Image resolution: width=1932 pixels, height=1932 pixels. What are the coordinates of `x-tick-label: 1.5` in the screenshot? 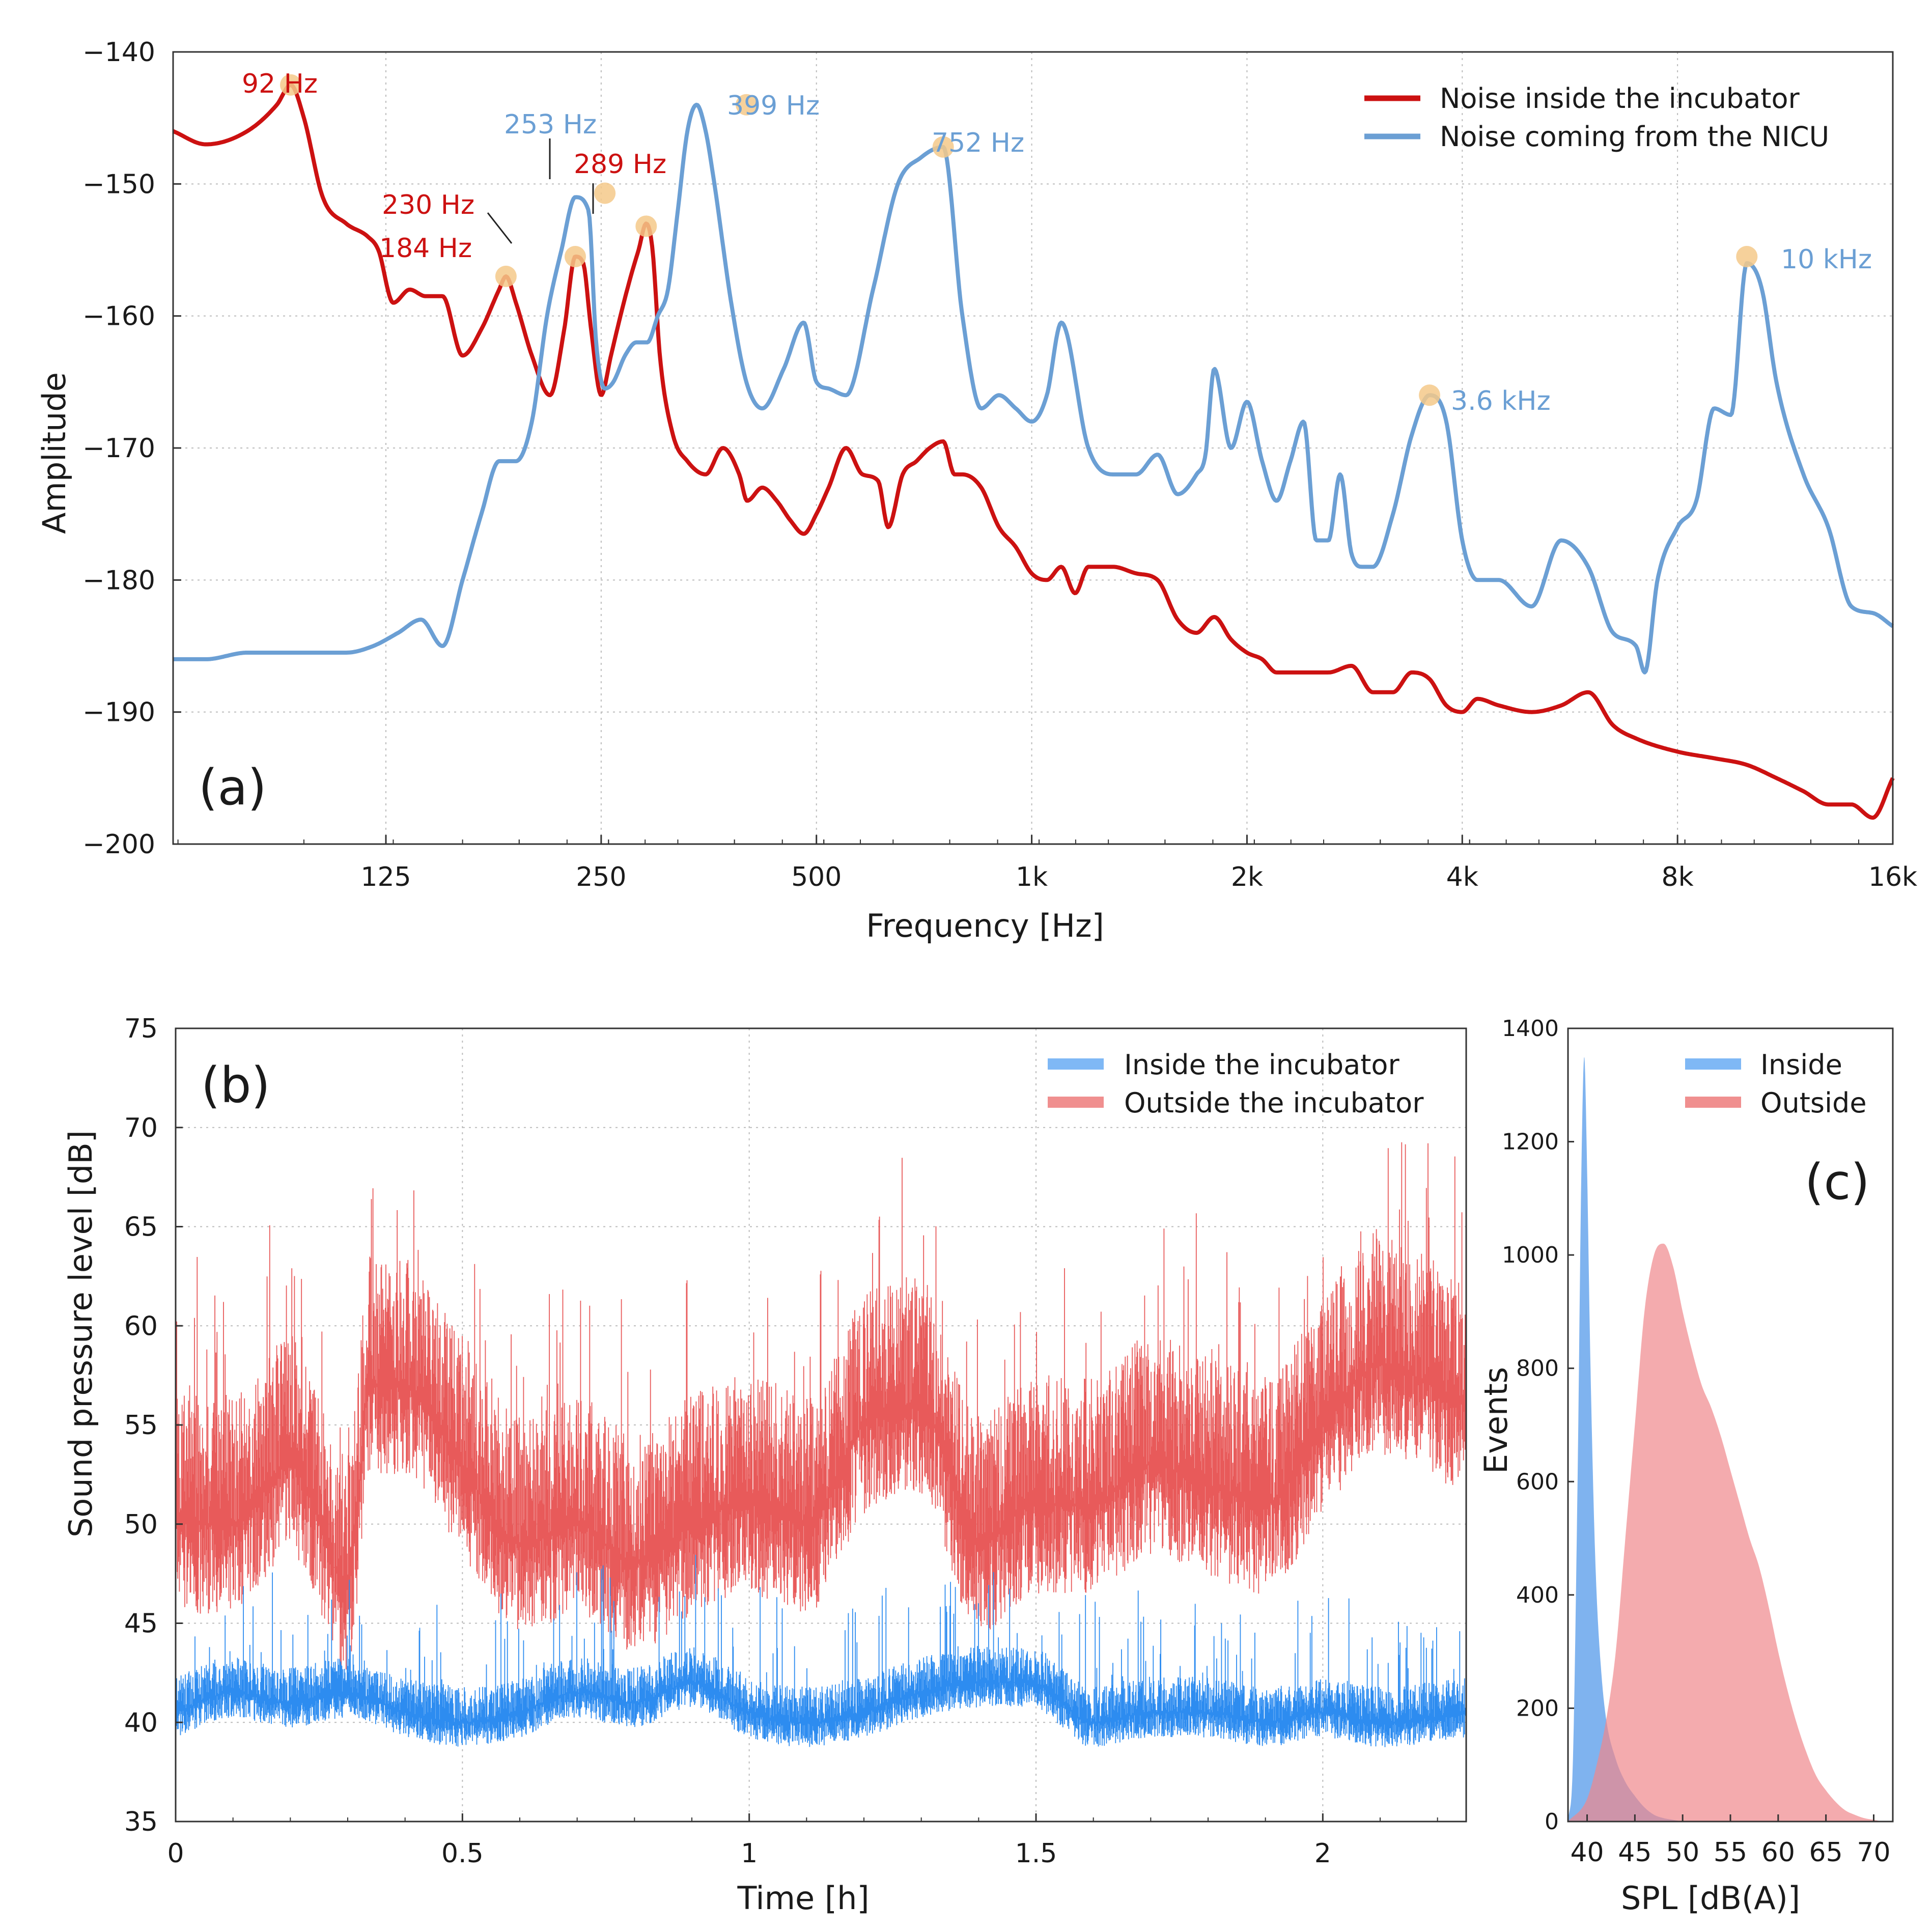 It's located at (1036, 1853).